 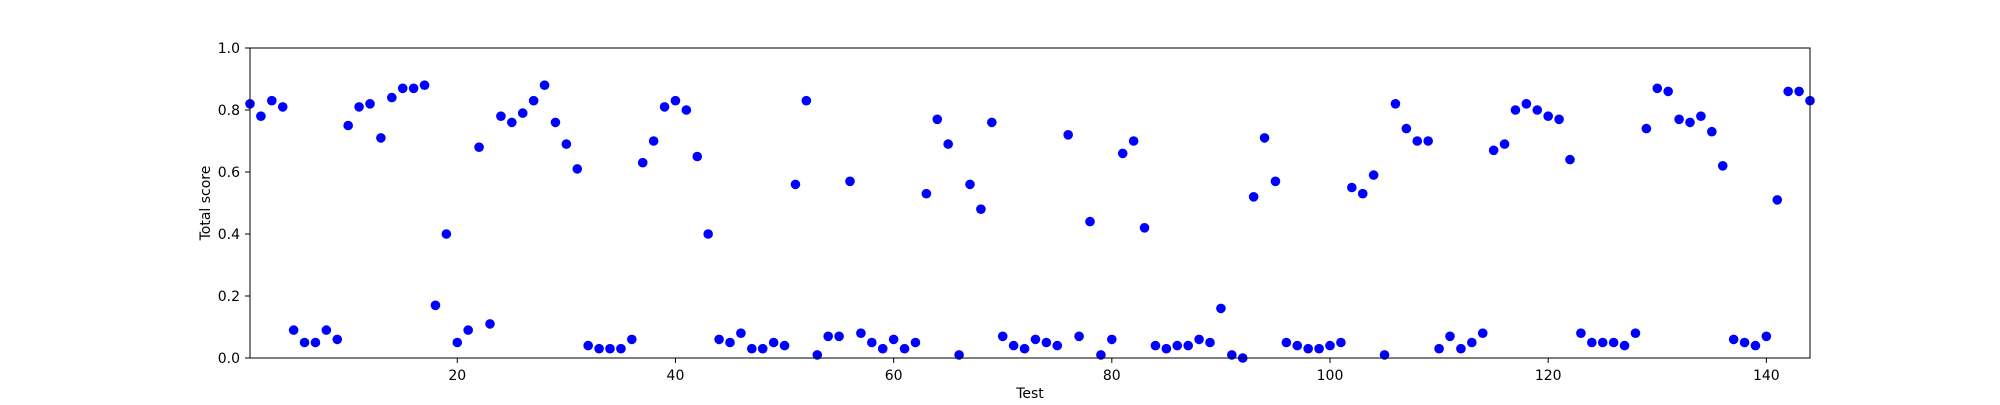 I want to click on y-tick-label: 0.2, so click(x=229, y=297).